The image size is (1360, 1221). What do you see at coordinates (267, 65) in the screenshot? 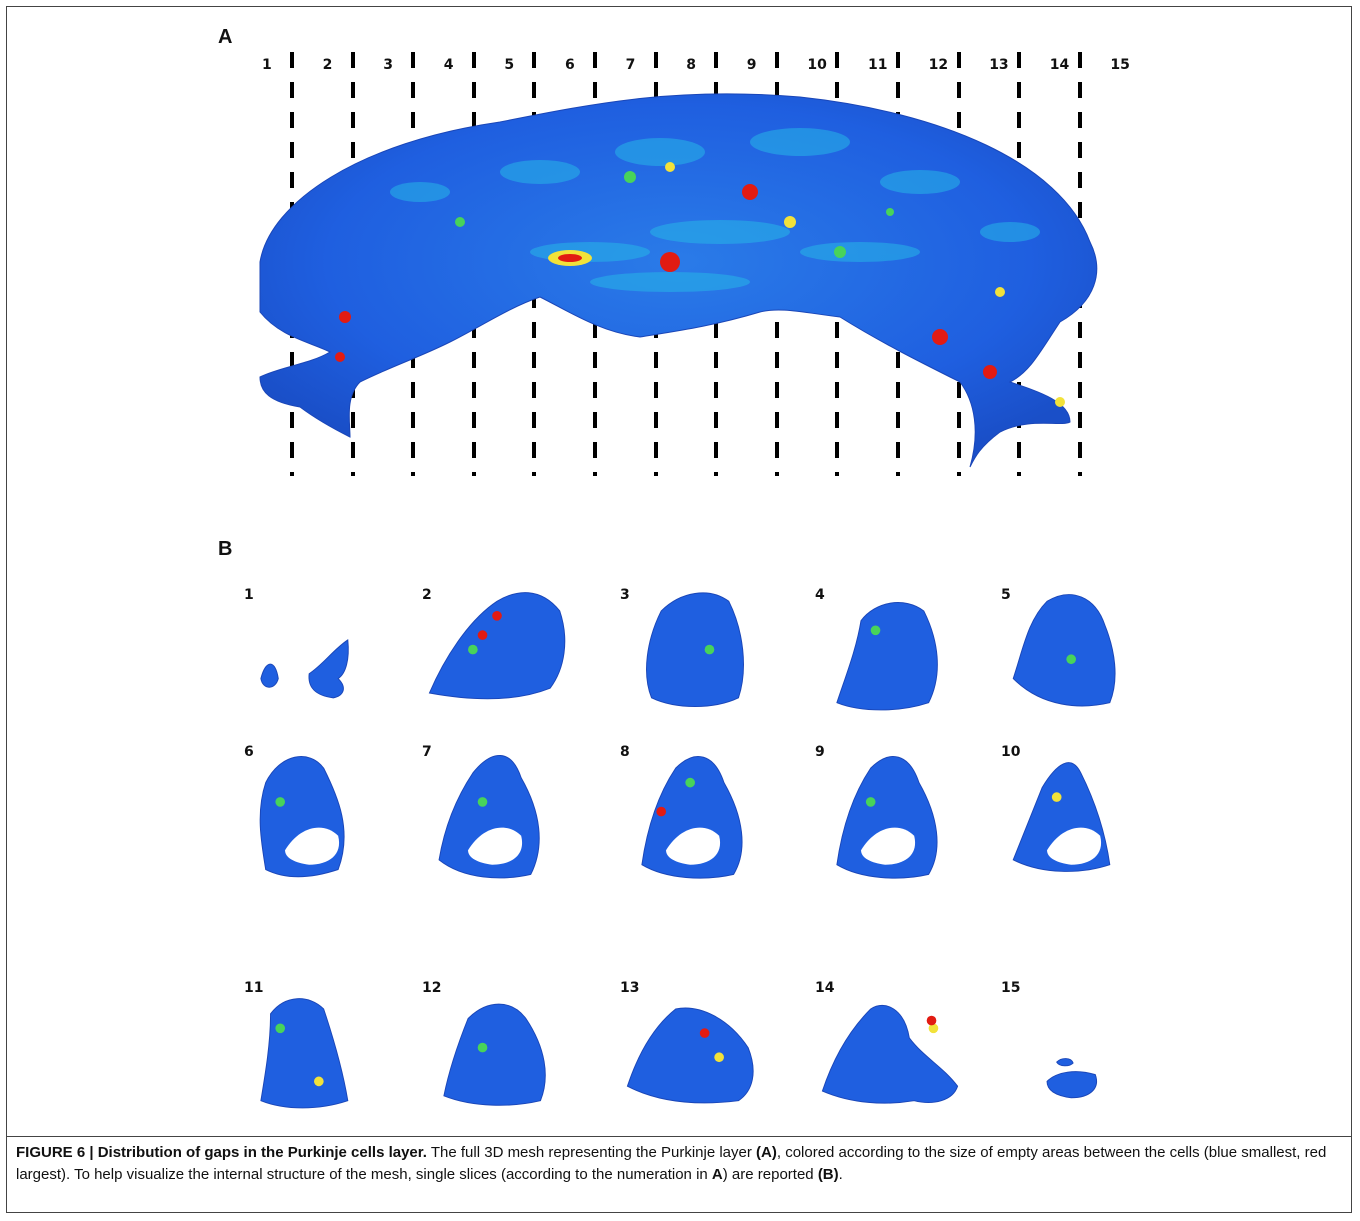
I see `panel-a-number: 1` at bounding box center [267, 65].